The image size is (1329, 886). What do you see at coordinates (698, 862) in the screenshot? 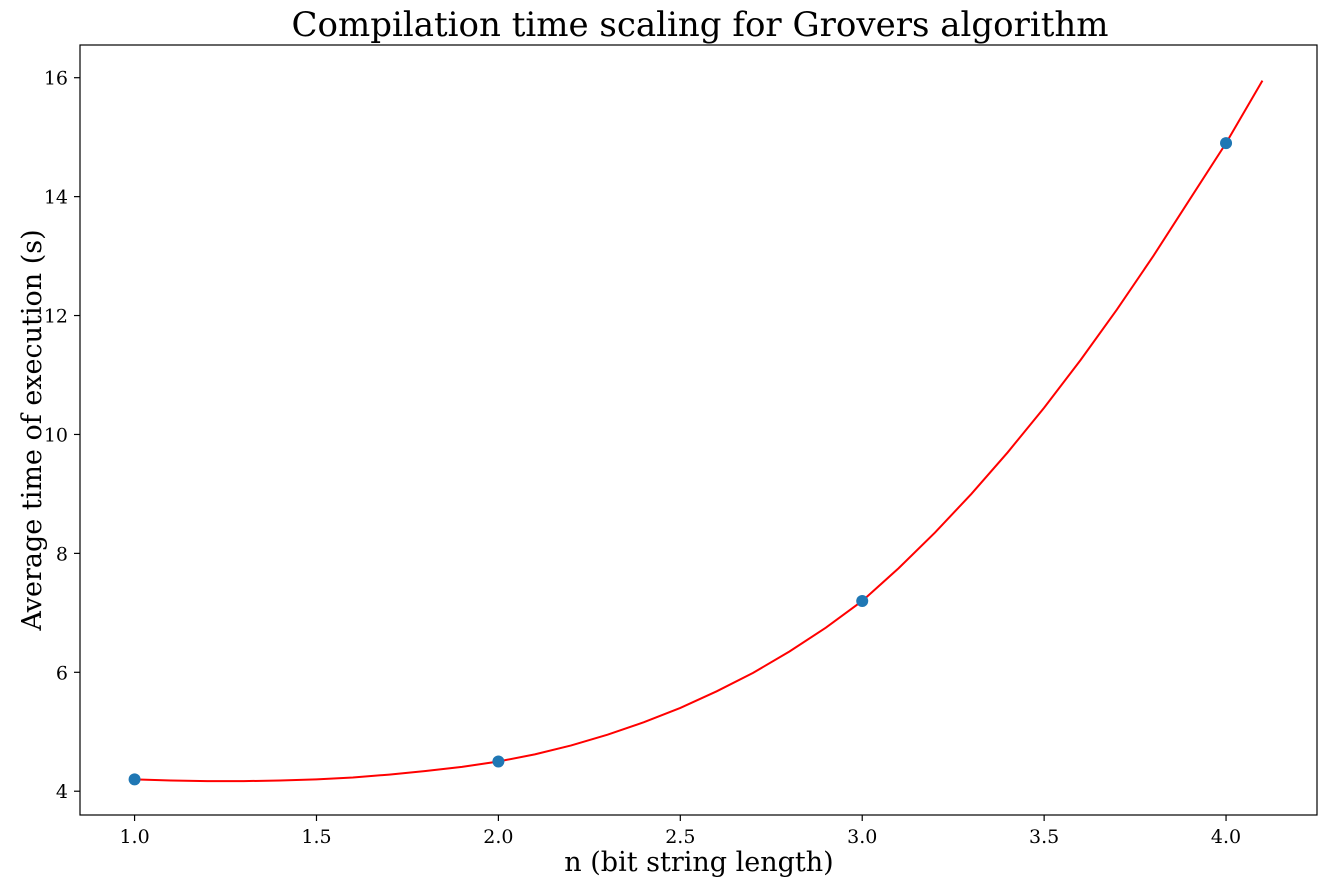
I see `x-axis-label: n (bit string length)` at bounding box center [698, 862].